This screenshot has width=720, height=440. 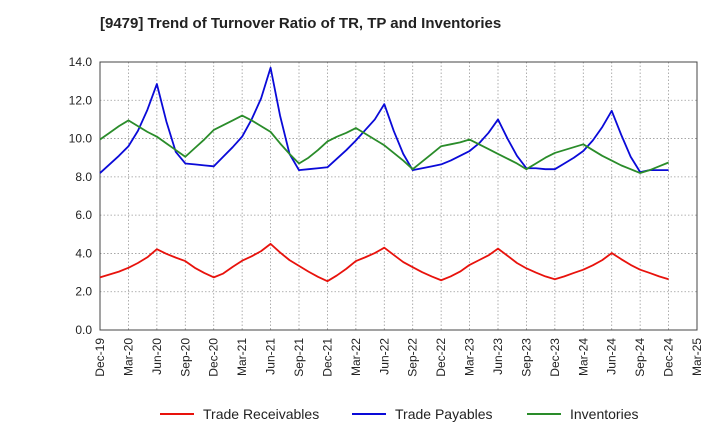 I want to click on y-tick-label: 14.0, so click(x=81, y=62).